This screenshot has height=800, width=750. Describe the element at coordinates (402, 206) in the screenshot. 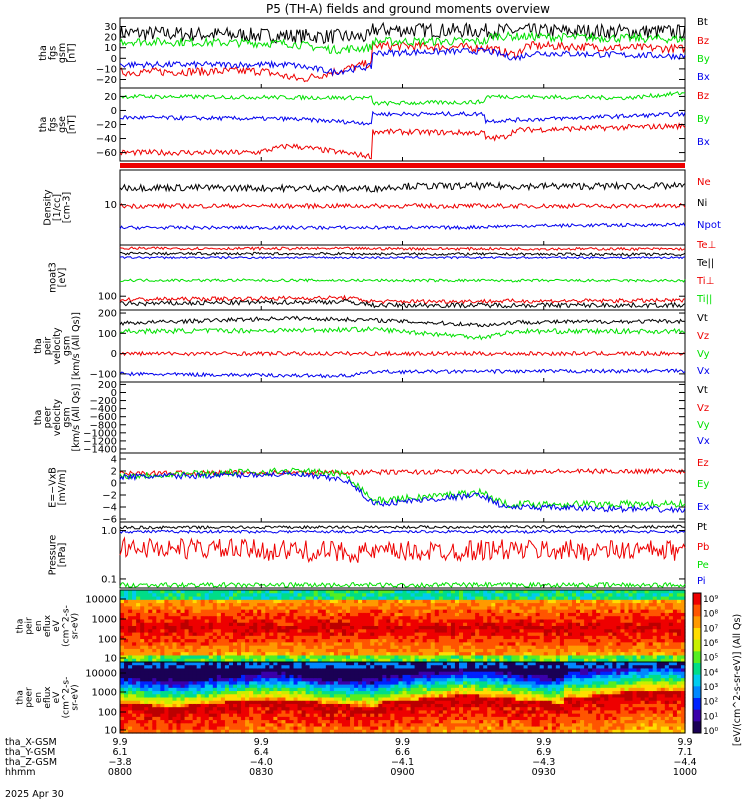

I see `series-ne` at that location.